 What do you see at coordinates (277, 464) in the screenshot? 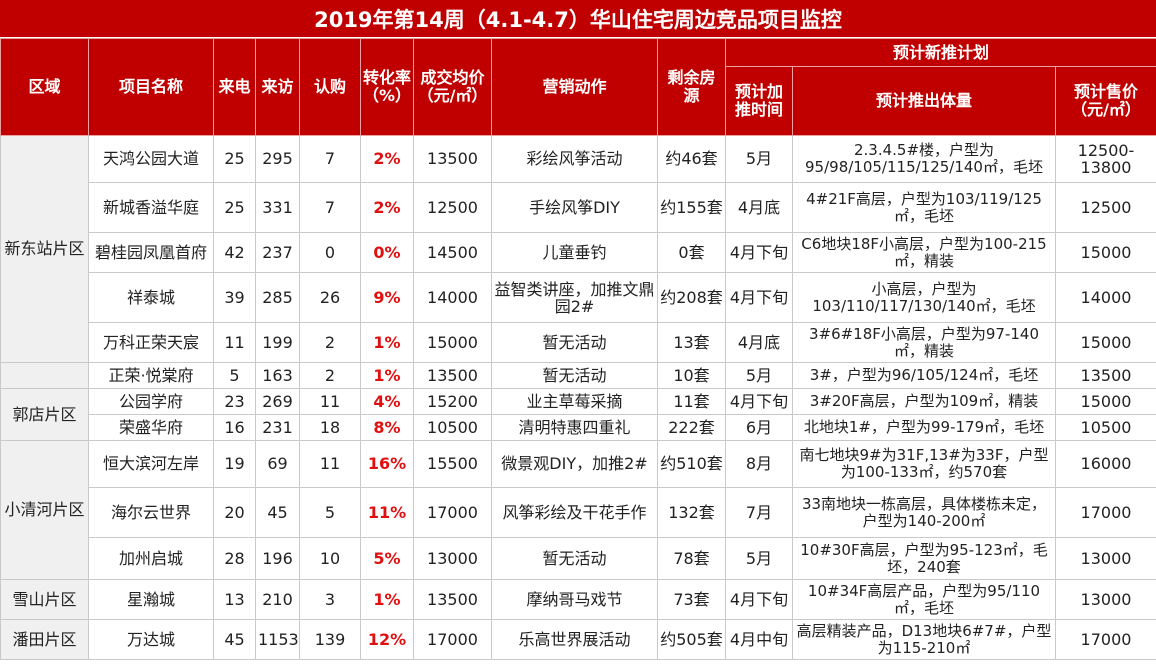
I see `visits-cell: 69` at bounding box center [277, 464].